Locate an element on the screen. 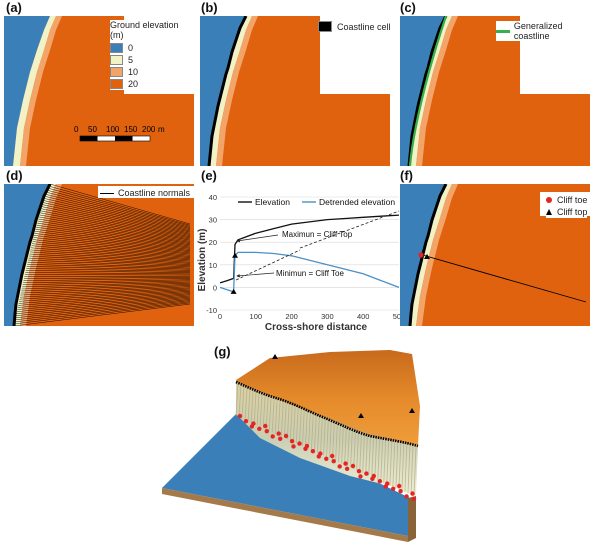  base-side is located at coordinates (412, 519).